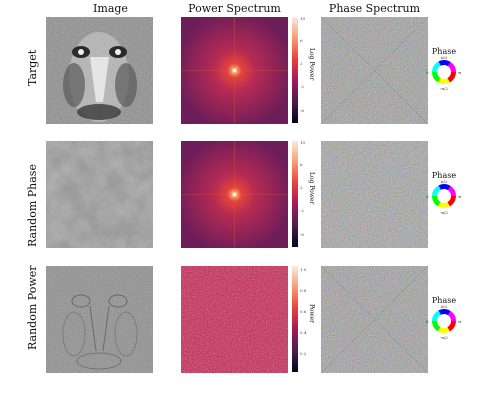 This screenshot has width=479, height=400. I want to click on random-power-colorbar-label: Power, so click(311, 313).